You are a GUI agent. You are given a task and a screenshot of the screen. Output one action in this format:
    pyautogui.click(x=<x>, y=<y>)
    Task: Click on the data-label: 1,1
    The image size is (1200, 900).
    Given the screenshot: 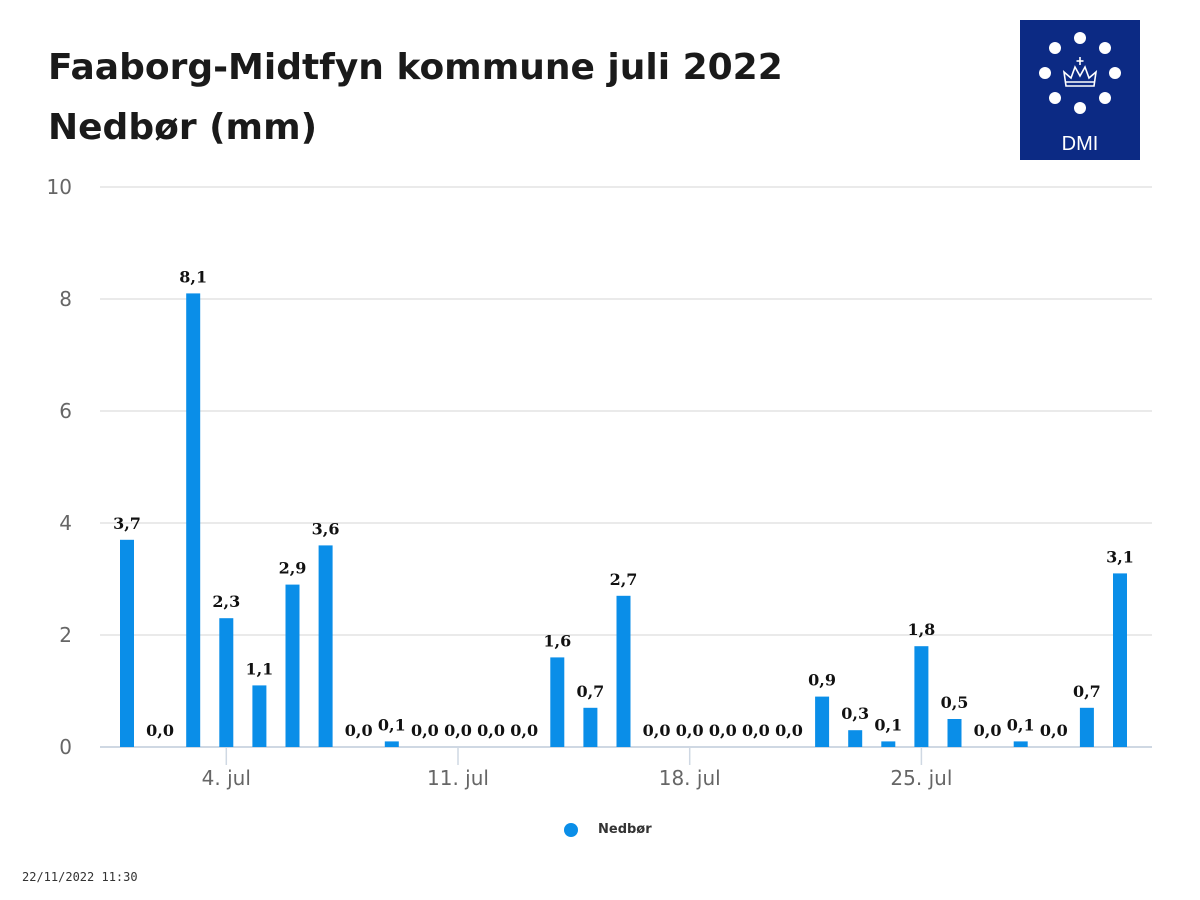 What is the action you would take?
    pyautogui.click(x=259, y=668)
    